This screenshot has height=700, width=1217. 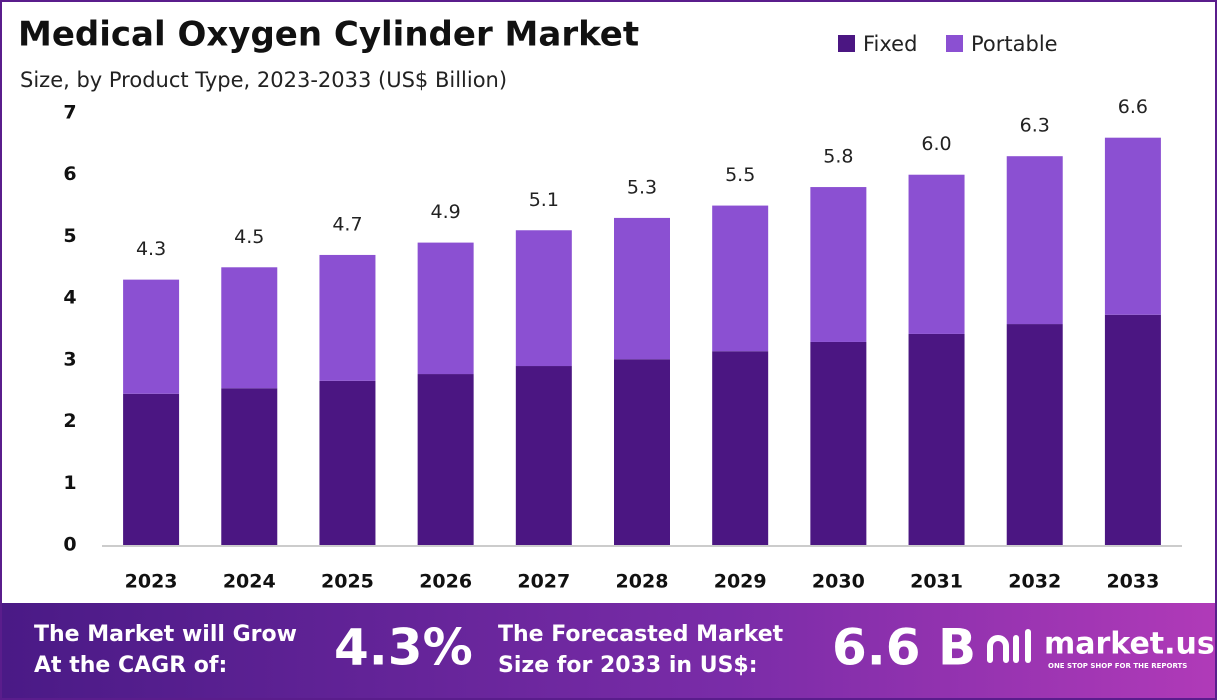 I want to click on x-tick-label: 2033, so click(x=1132, y=582).